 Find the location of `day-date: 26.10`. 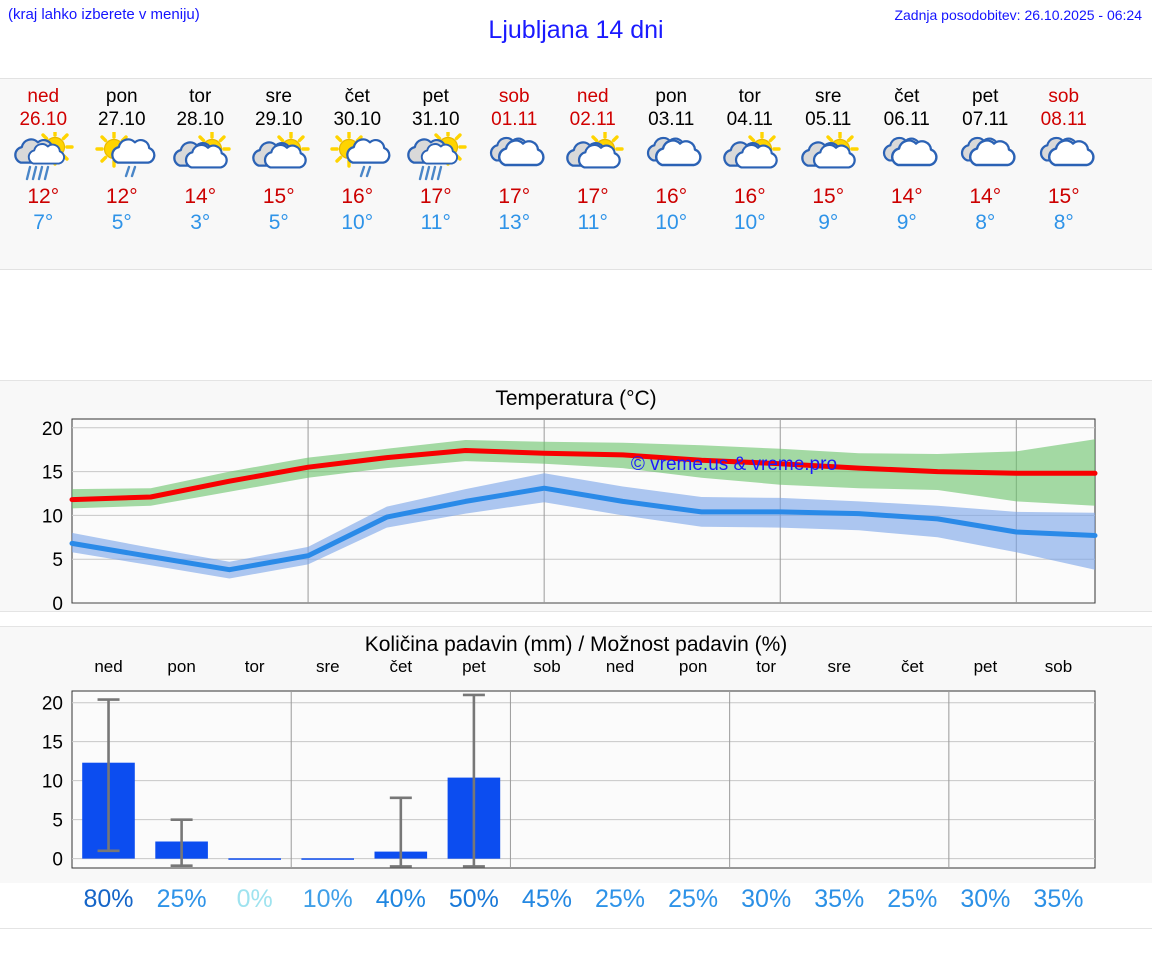

day-date: 26.10 is located at coordinates (43, 119).